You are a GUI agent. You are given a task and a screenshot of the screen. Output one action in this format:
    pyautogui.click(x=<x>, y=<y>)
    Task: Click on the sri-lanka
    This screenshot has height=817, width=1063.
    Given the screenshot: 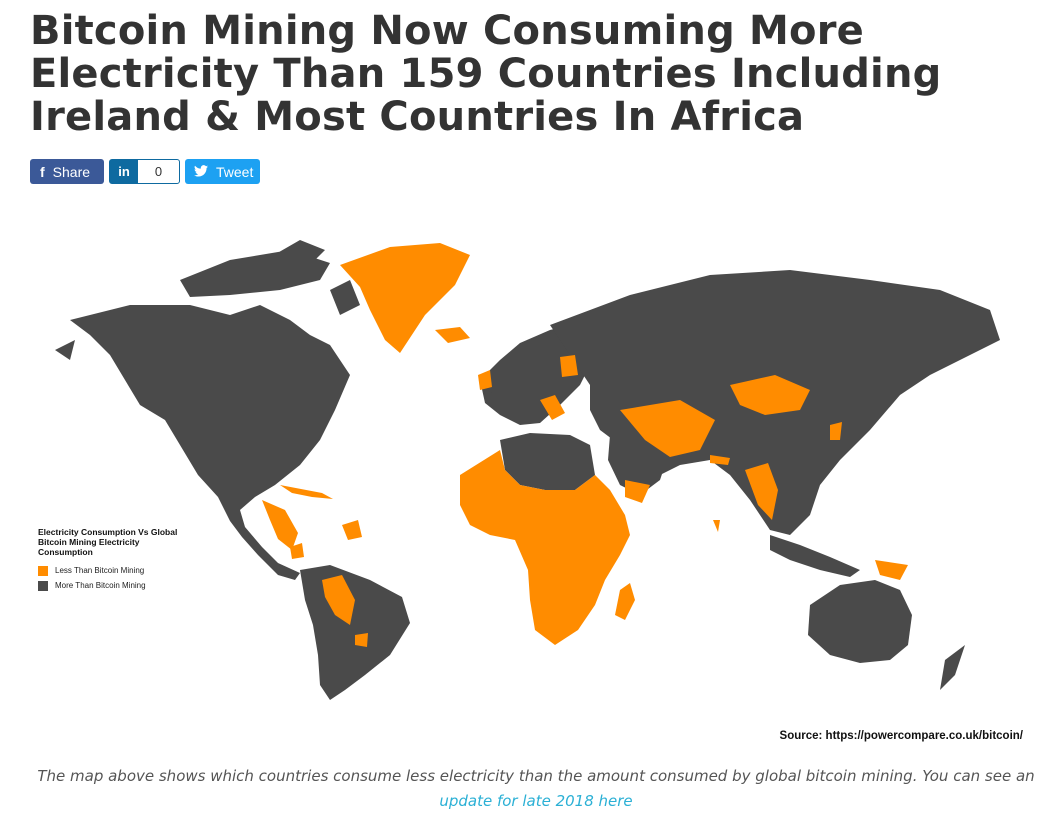 What is the action you would take?
    pyautogui.click(x=716, y=526)
    